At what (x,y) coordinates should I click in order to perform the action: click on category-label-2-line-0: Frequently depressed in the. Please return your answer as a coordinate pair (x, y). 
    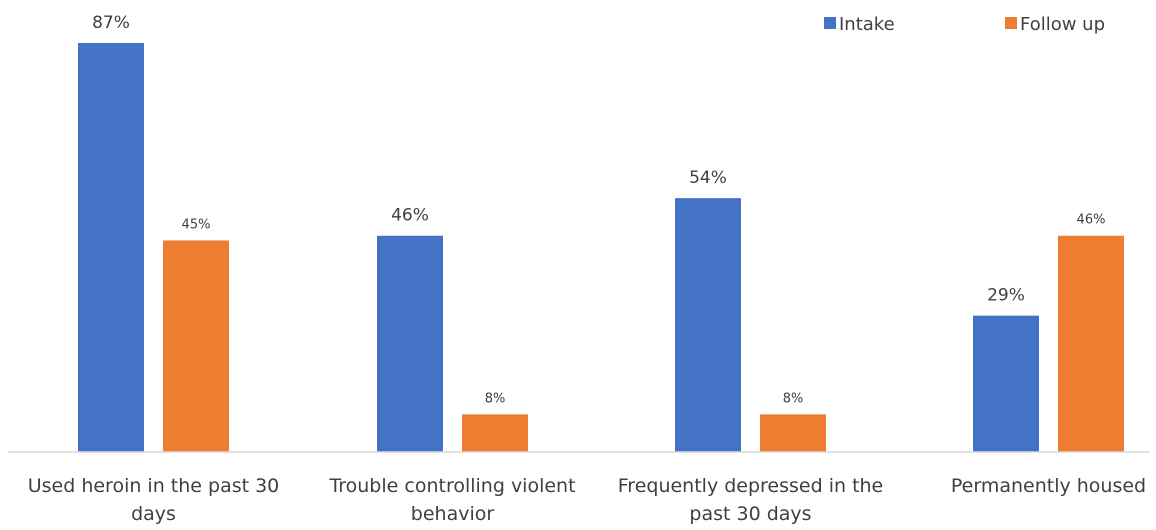
    Looking at the image, I should click on (751, 486).